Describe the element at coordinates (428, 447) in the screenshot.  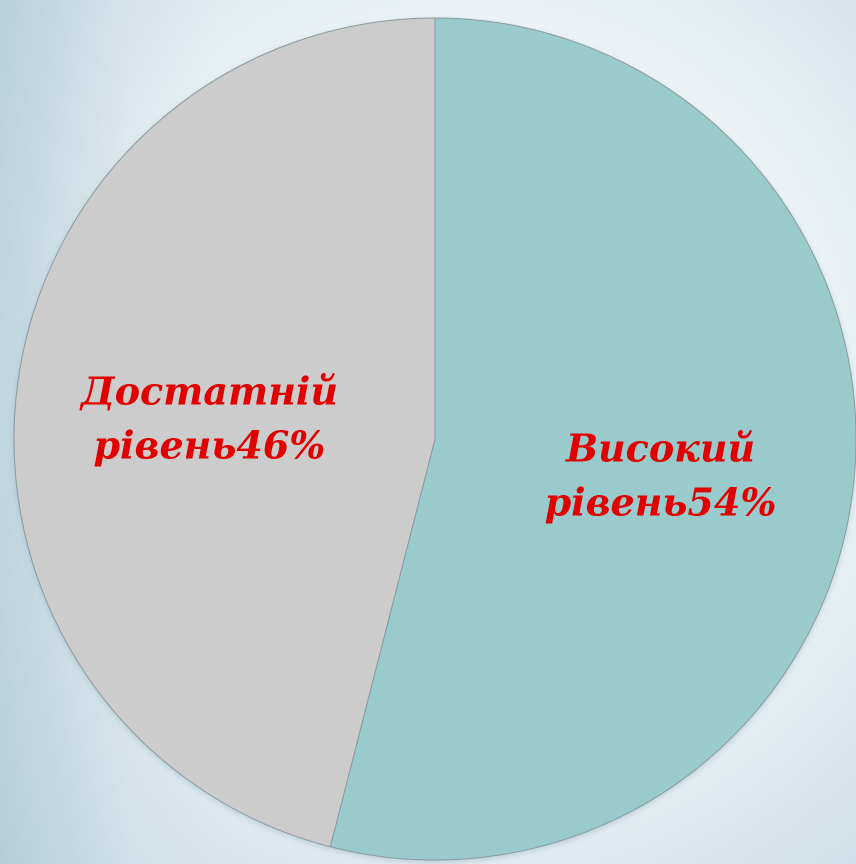
I see `pie-labels: Високий рівень54% Достатній рівень46%` at that location.